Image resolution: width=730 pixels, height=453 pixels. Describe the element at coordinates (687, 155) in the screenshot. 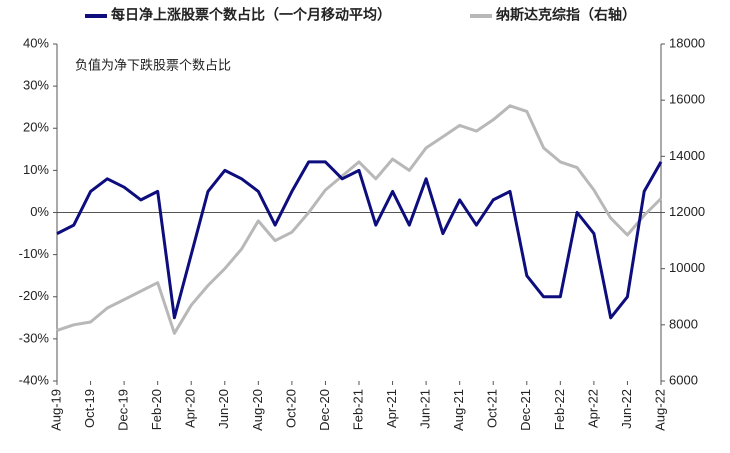

I see `y2-tick-label: 14000` at that location.